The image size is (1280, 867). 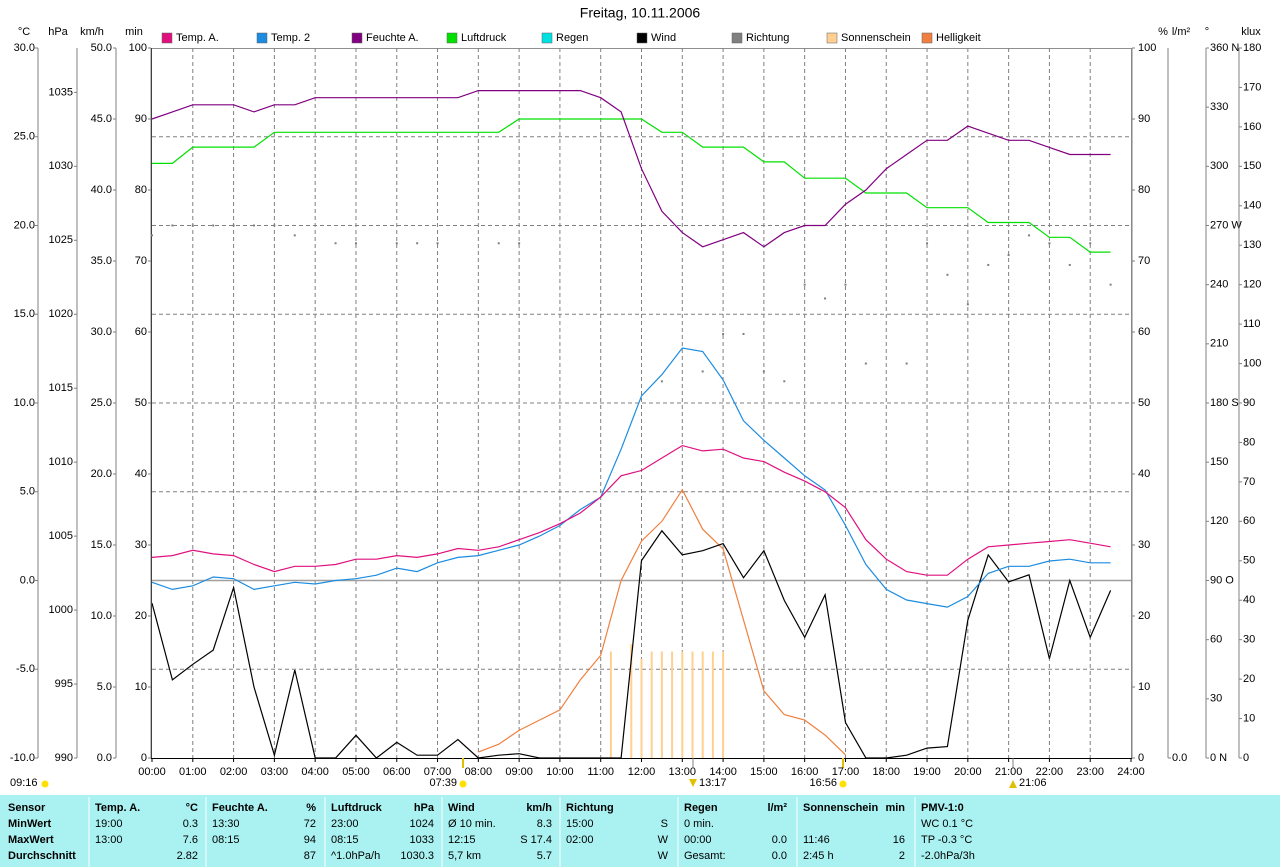 I want to click on legend-label: Temp. A., so click(x=197, y=38).